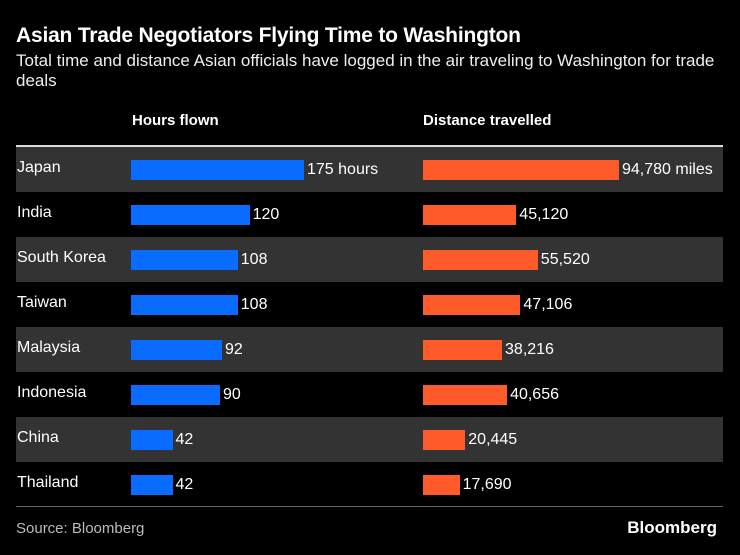 This screenshot has width=740, height=555. Describe the element at coordinates (534, 394) in the screenshot. I see `distance-value: 40,656` at that location.